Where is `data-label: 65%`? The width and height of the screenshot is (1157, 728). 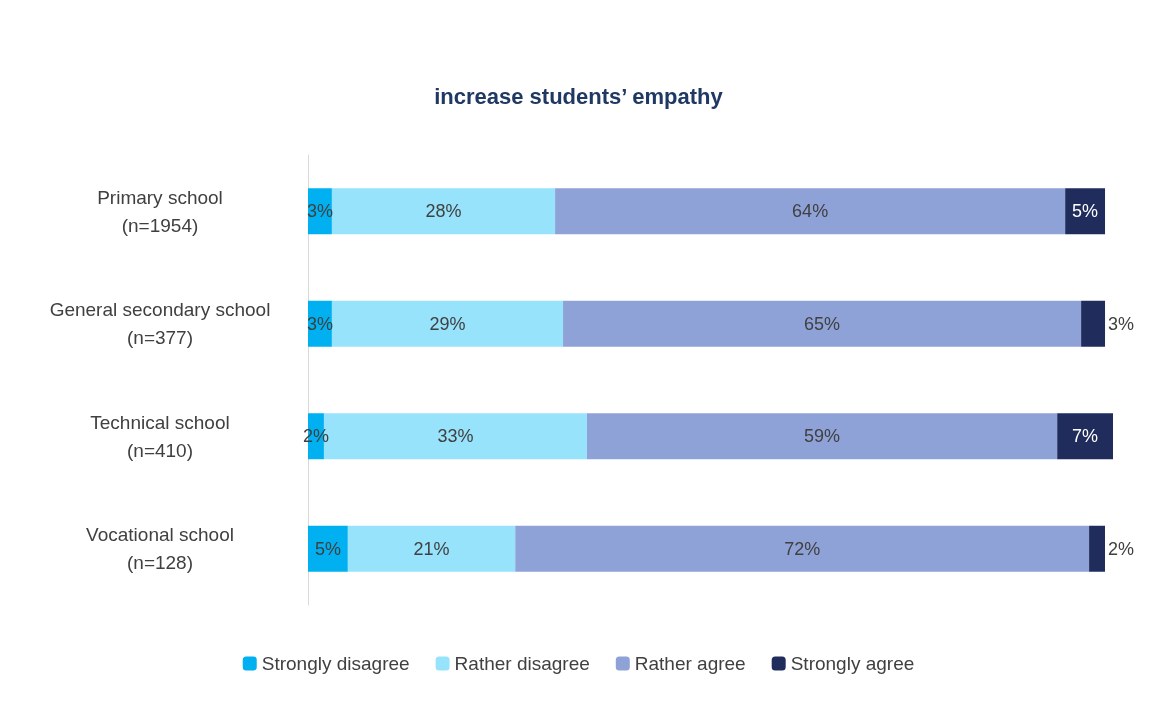
data-label: 65% is located at coordinates (822, 323).